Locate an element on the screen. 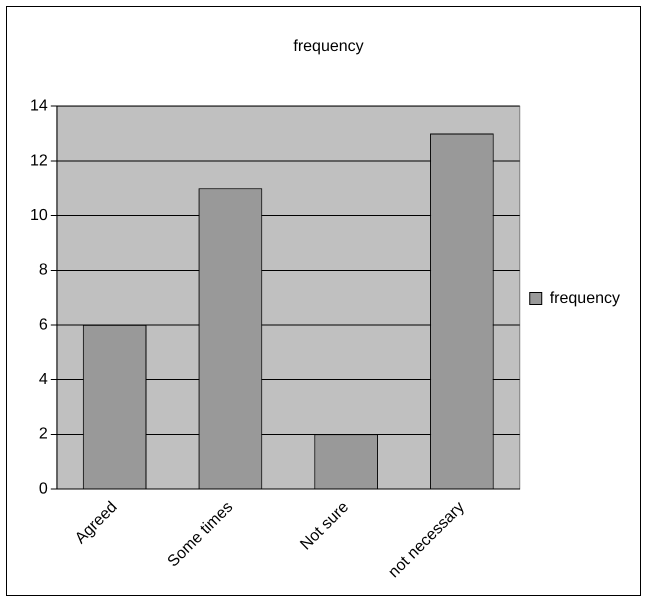  y-tick-label: 0 is located at coordinates (43, 489).